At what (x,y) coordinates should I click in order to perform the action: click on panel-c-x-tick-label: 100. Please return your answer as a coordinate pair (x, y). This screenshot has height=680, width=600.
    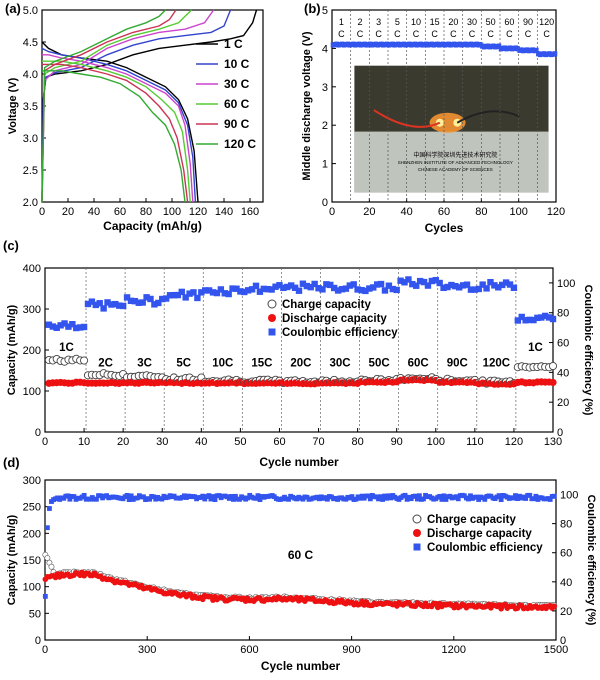
    Looking at the image, I should click on (436, 442).